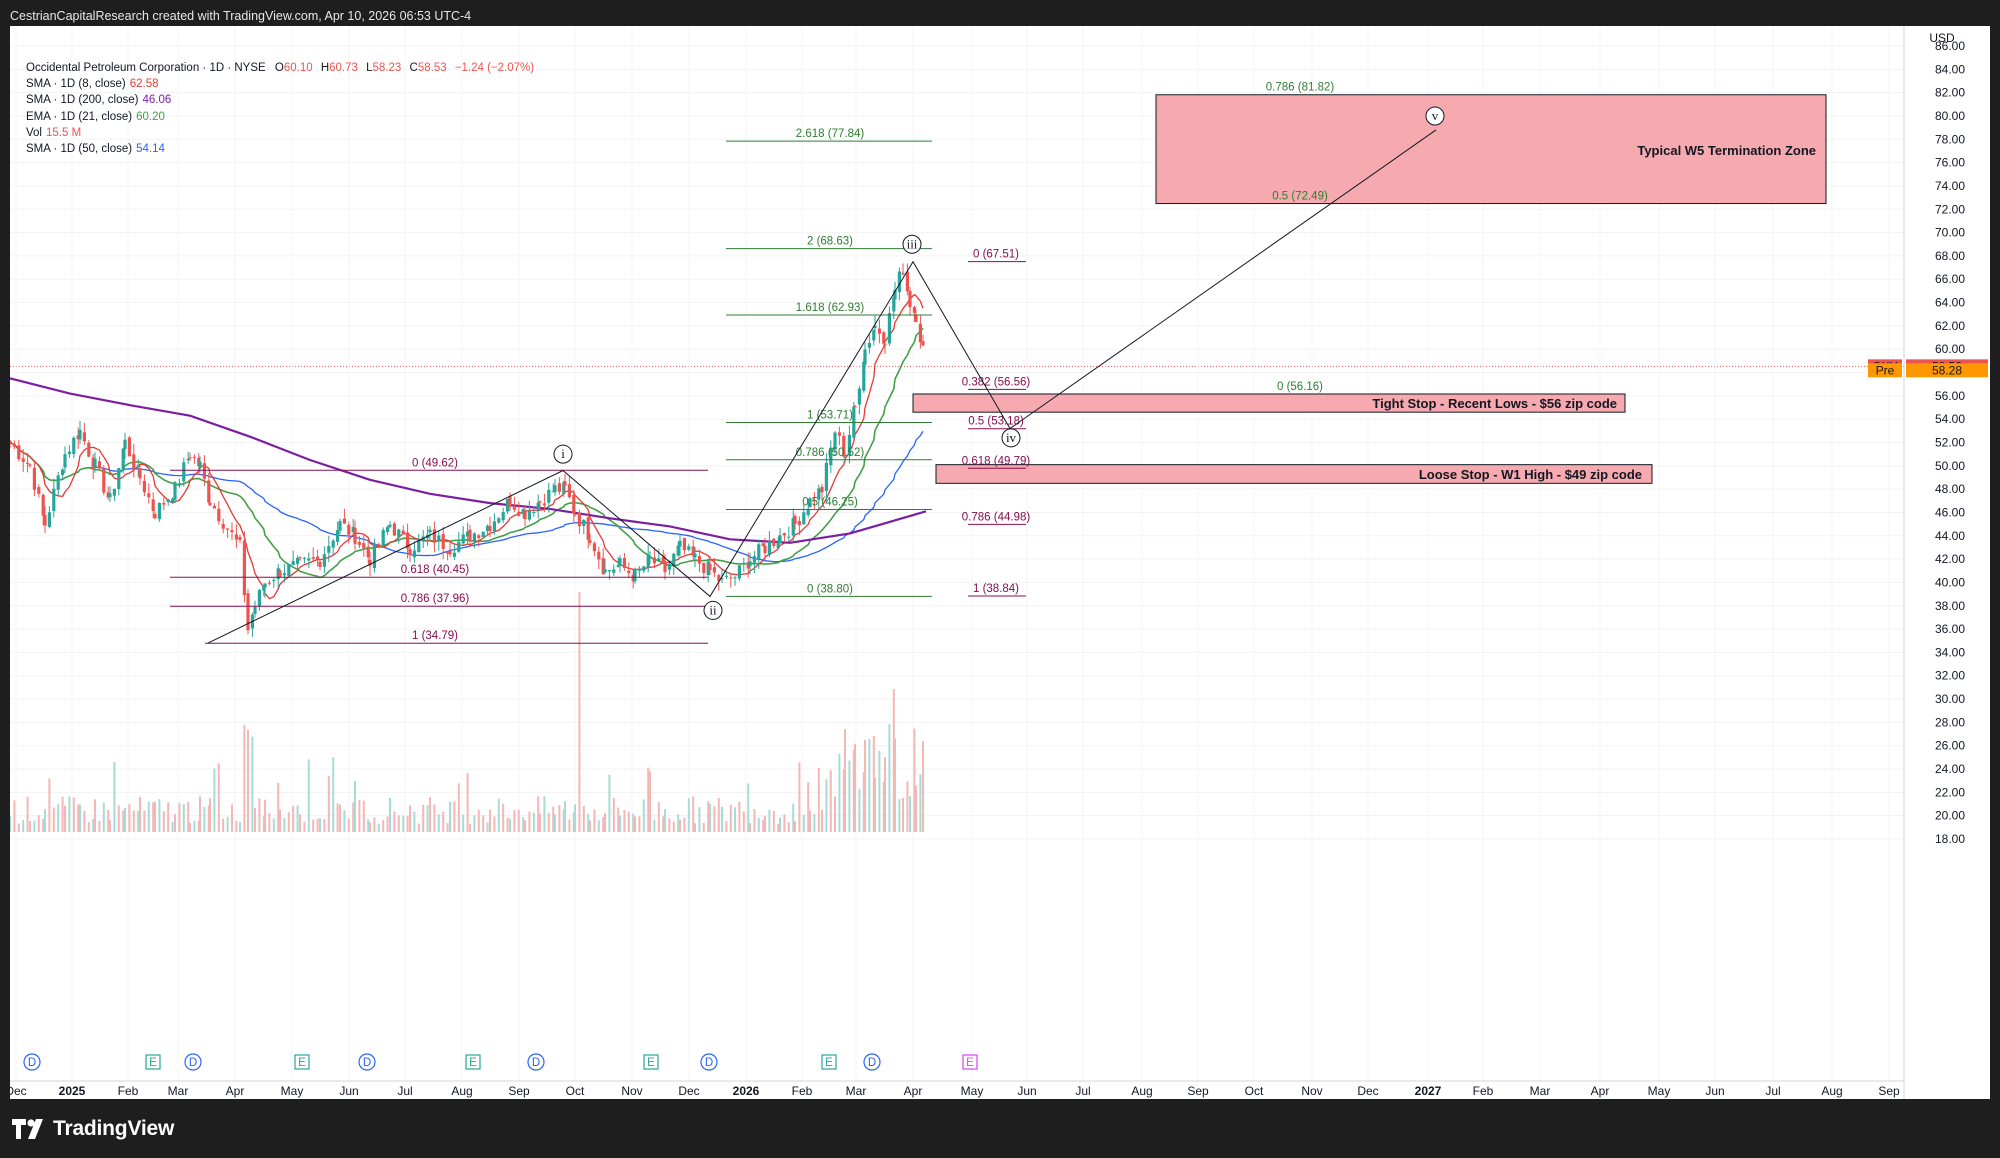 This screenshot has height=1158, width=2000. What do you see at coordinates (1947, 370) in the screenshot?
I see `pre-price-text: 58.28` at bounding box center [1947, 370].